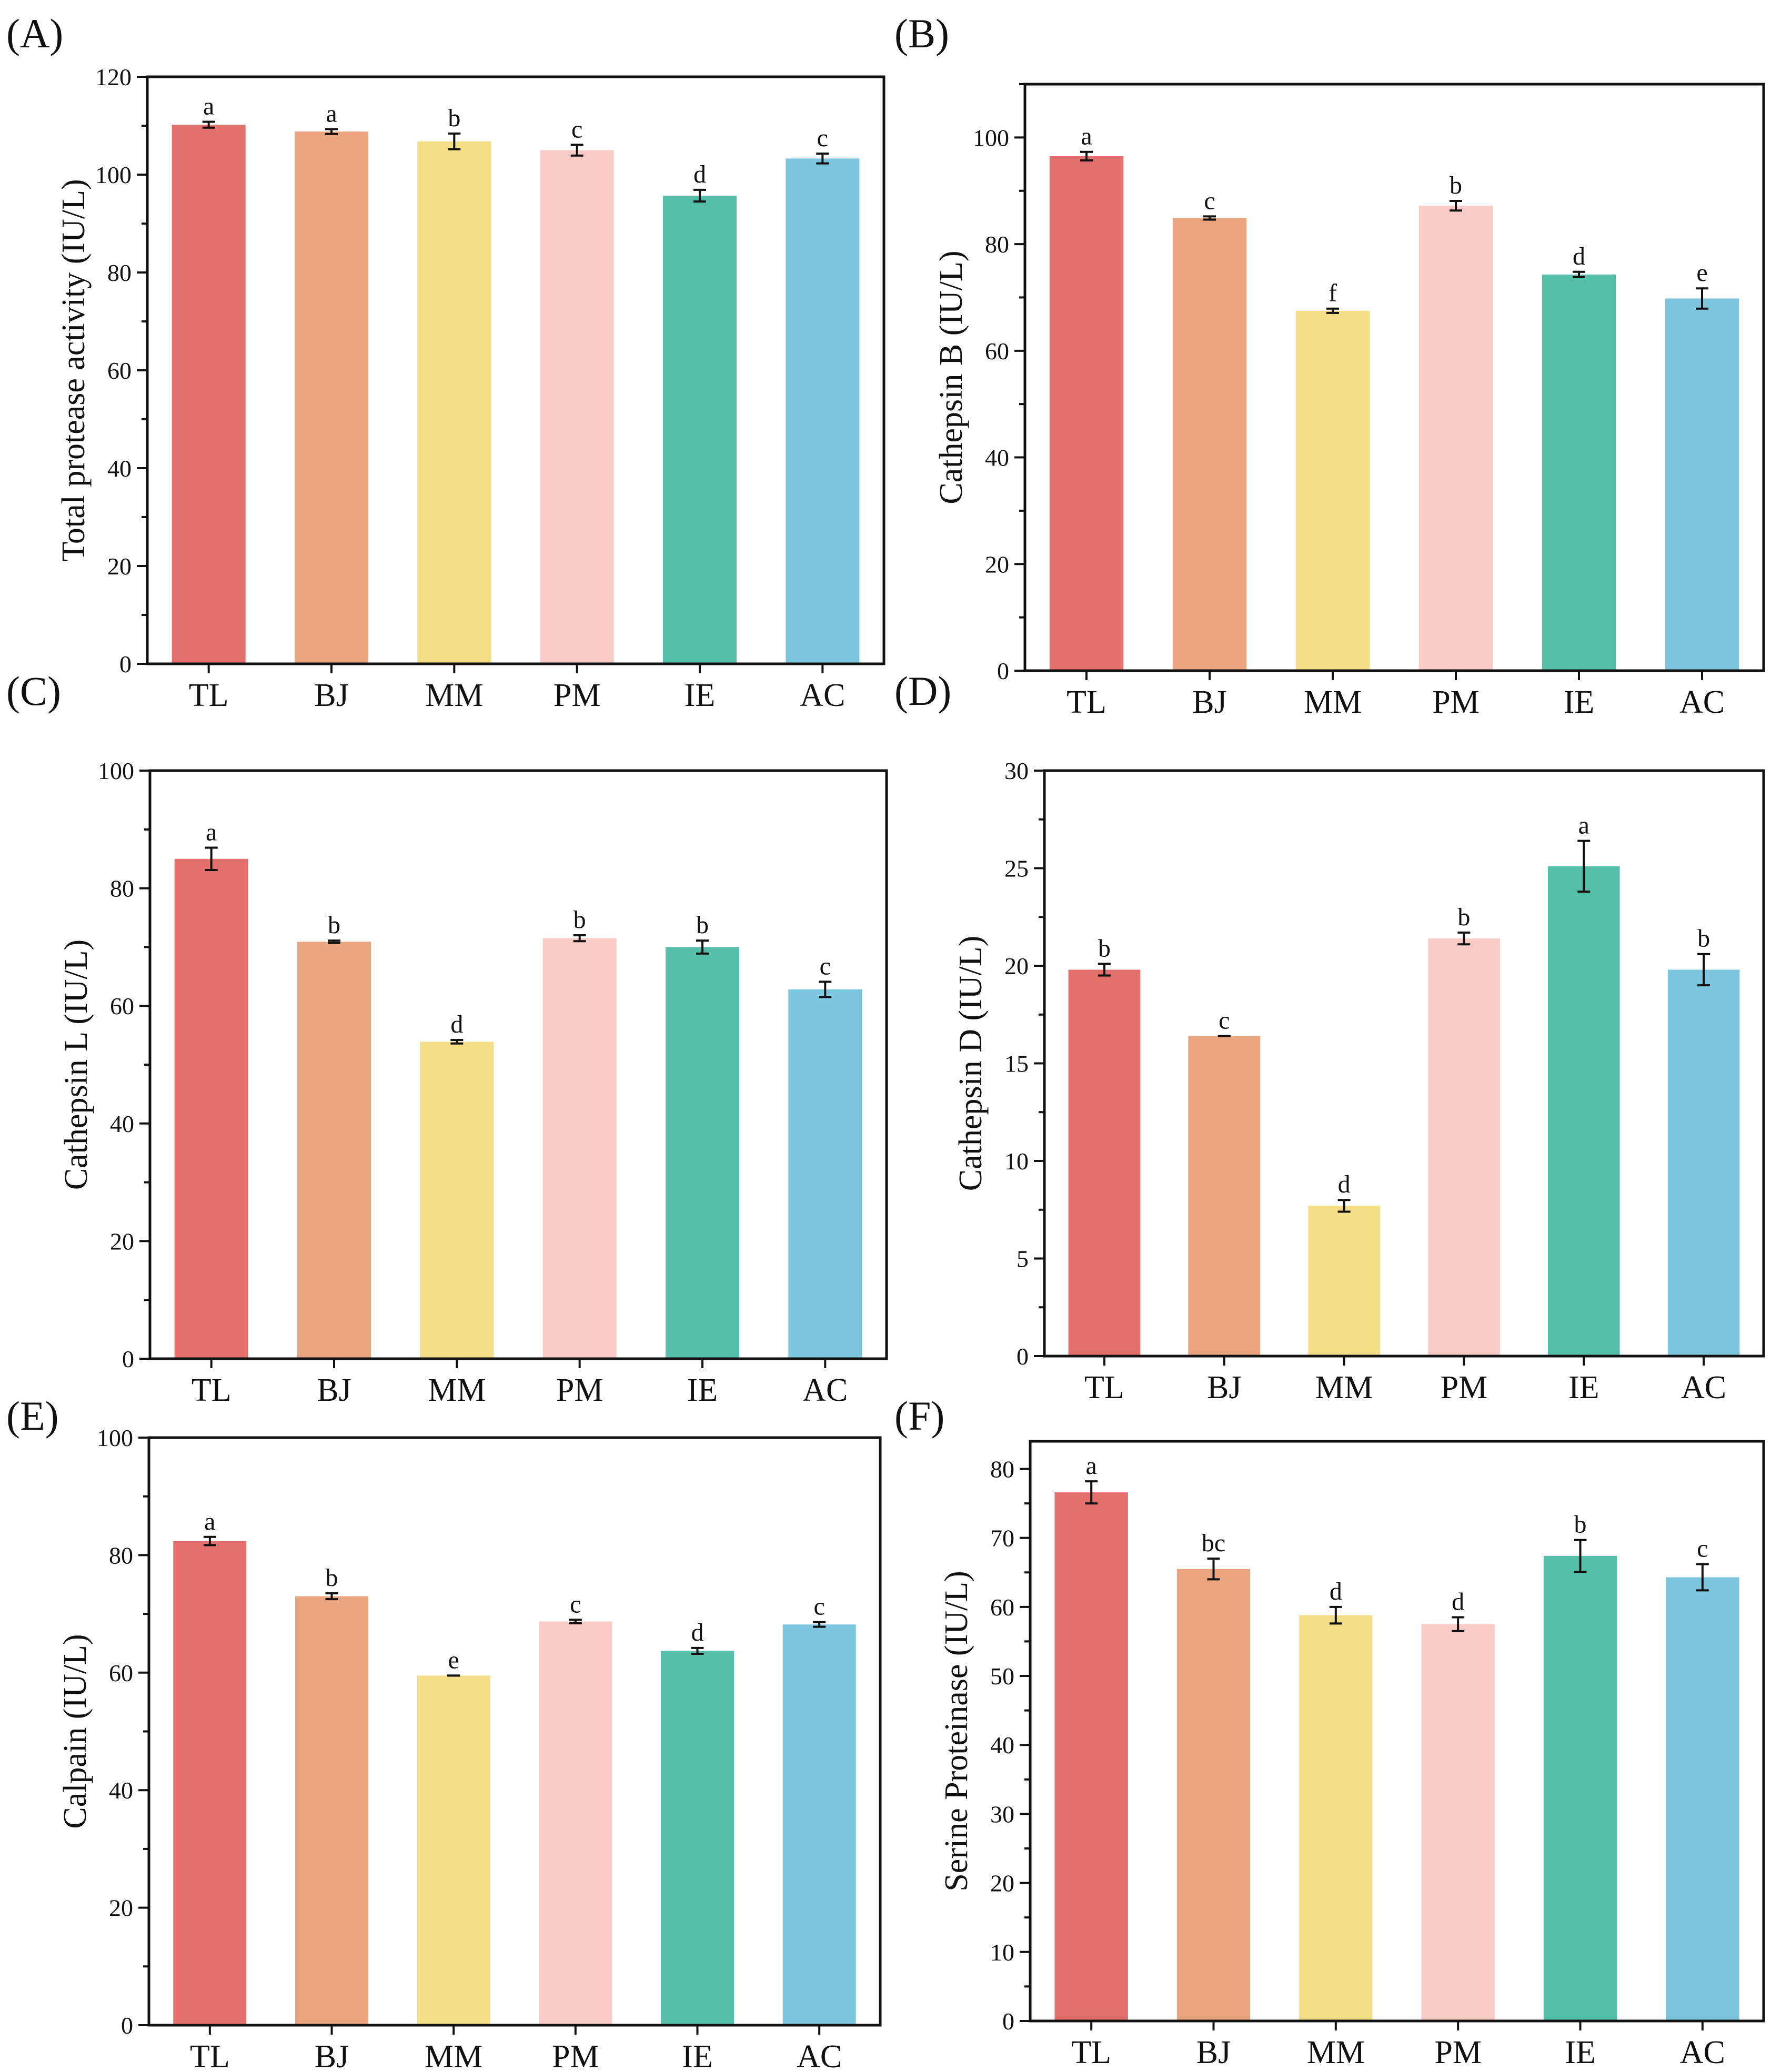 The height and width of the screenshot is (2072, 1771). I want to click on chart-e-error-bar-bj, so click(331, 1596).